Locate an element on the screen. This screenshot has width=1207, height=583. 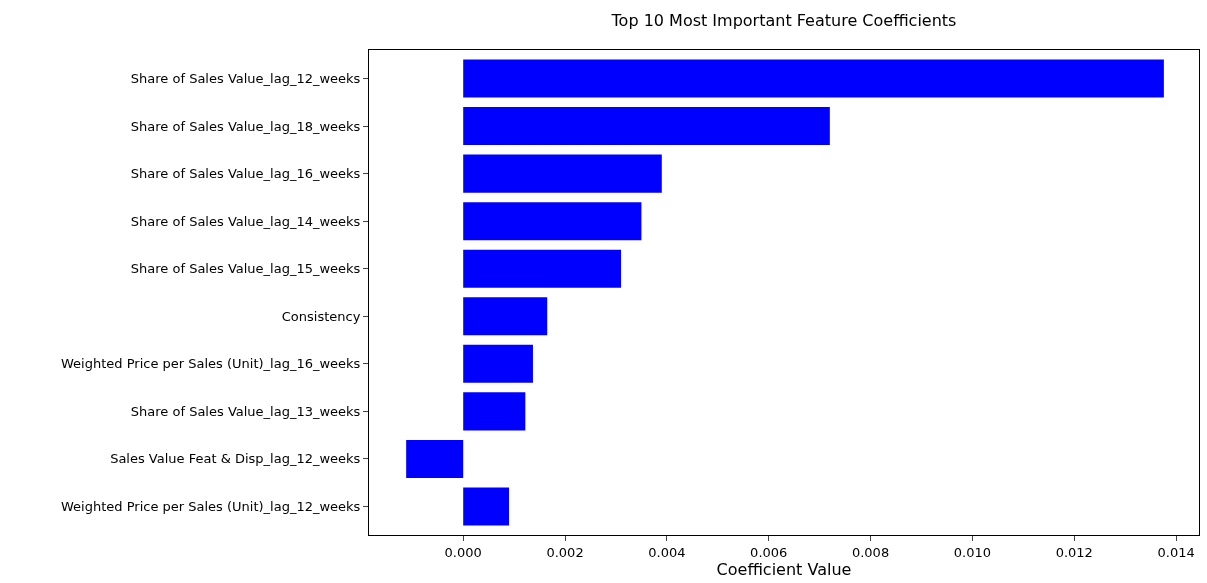
y-tick-label: Share of Sales Value_lag_16_weeks is located at coordinates (245, 174).